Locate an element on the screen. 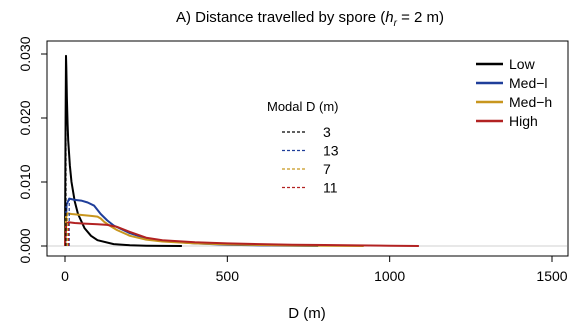  x-axis-label: D (m) is located at coordinates (307, 313).